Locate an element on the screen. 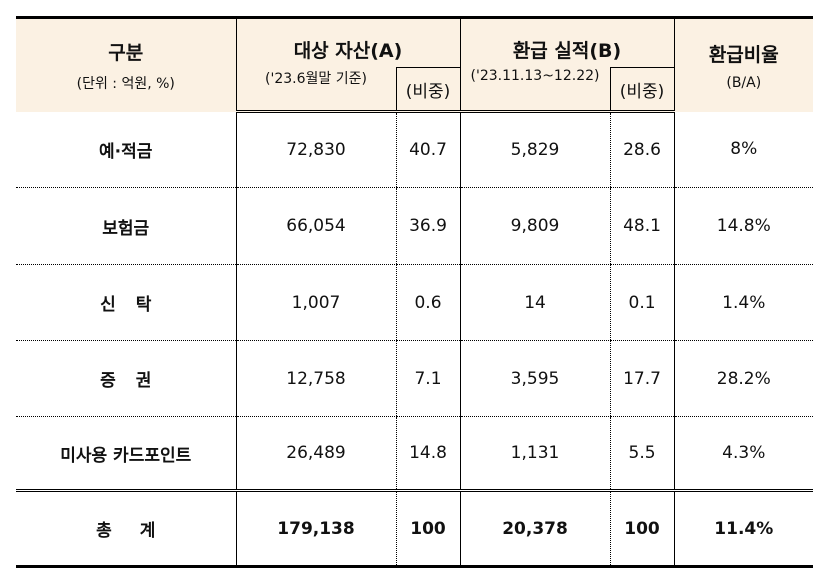 This screenshot has height=587, width=827. table-row: 미사용 카드포인트 26,489 14.8 1,131 5.5 4.3% is located at coordinates (415, 453).